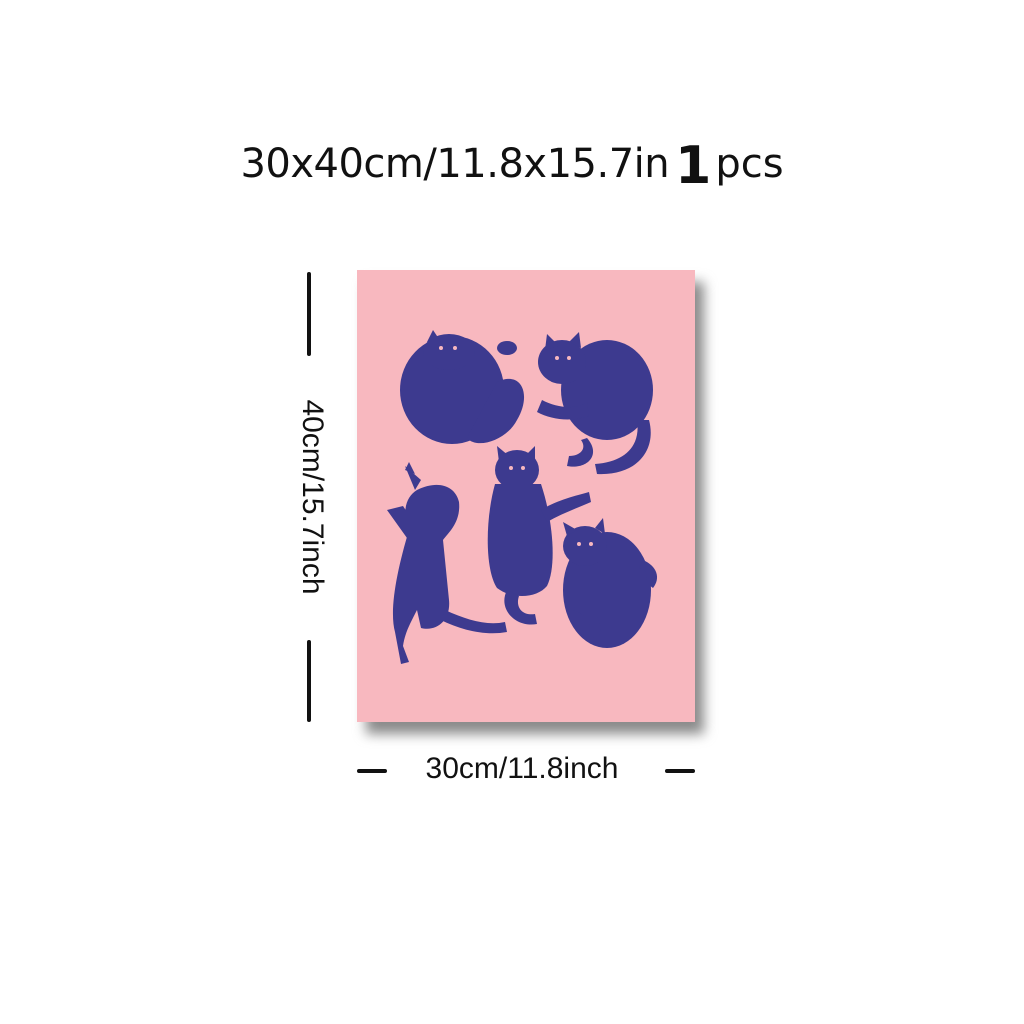  What do you see at coordinates (372, 771) in the screenshot?
I see `width-marker-left` at bounding box center [372, 771].